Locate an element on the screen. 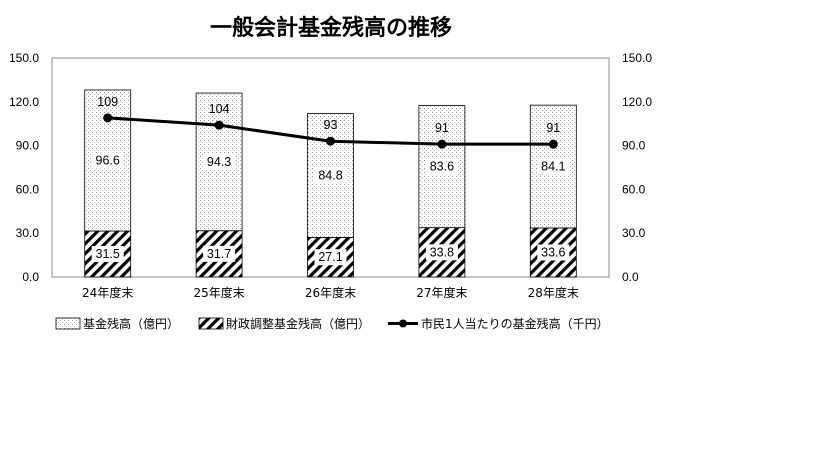  line-series: 109 104 93 91 91 is located at coordinates (328, 122).